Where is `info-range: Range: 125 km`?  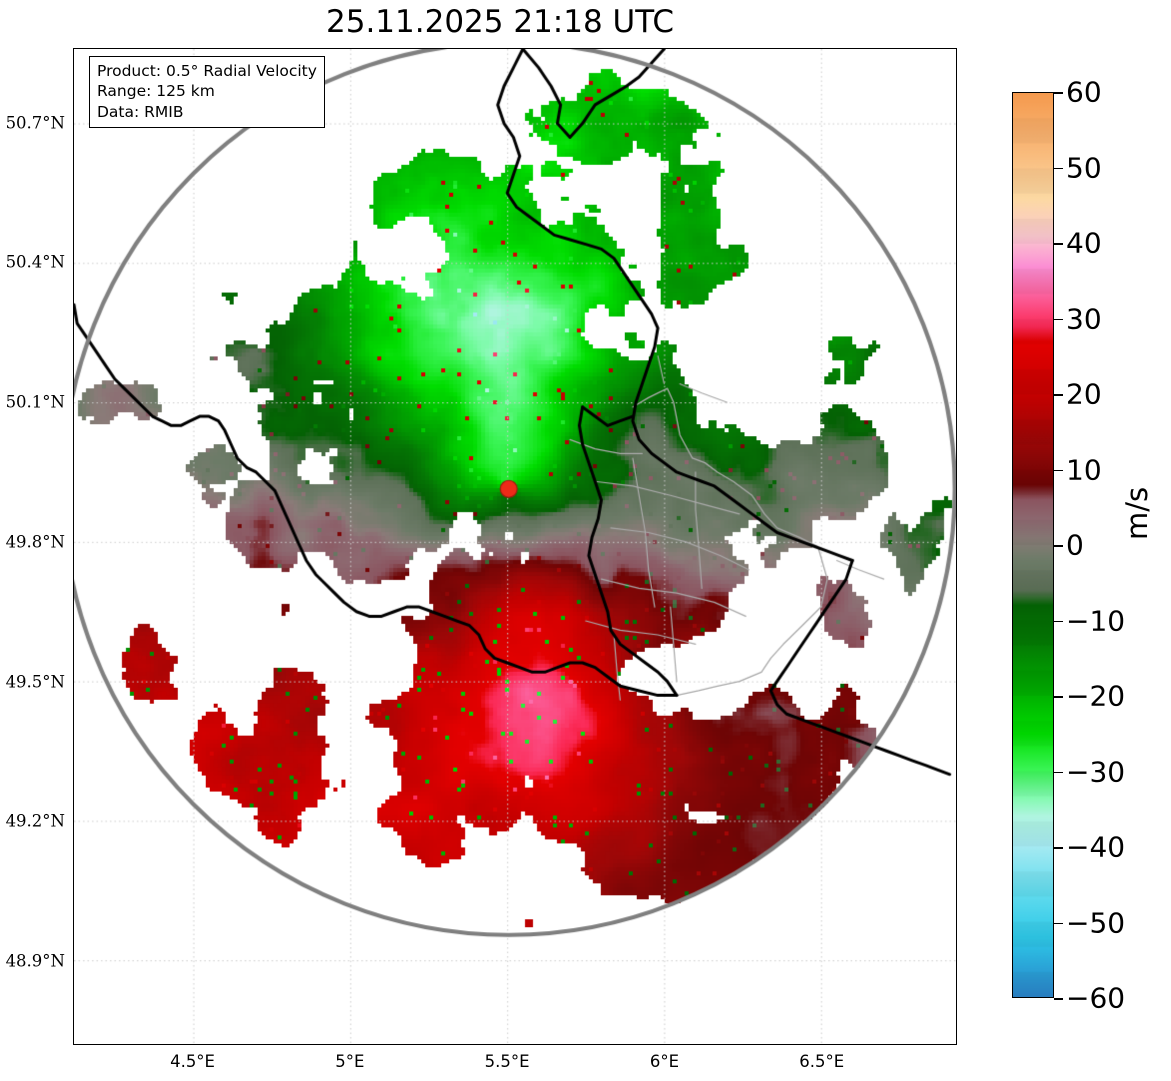
info-range: Range: 125 km is located at coordinates (156, 91).